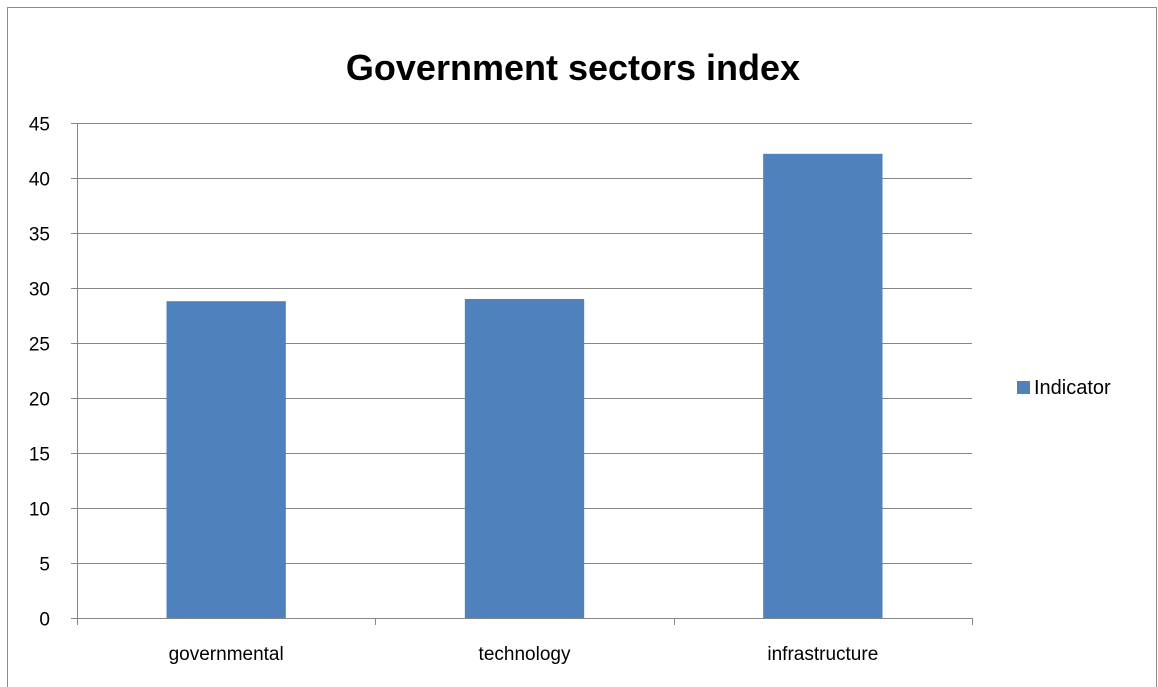 Image resolution: width=1158 pixels, height=687 pixels. What do you see at coordinates (226, 654) in the screenshot?
I see `x-tick-label-governmental: governmental` at bounding box center [226, 654].